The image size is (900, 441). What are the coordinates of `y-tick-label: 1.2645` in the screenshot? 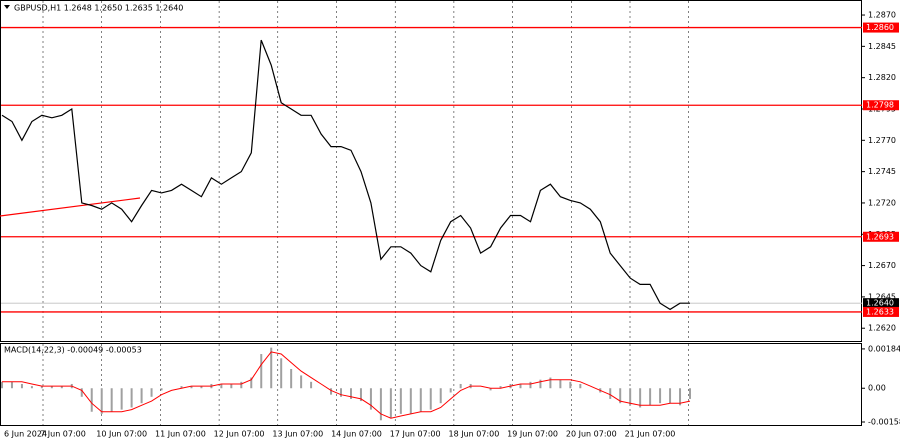 It's located at (882, 296).